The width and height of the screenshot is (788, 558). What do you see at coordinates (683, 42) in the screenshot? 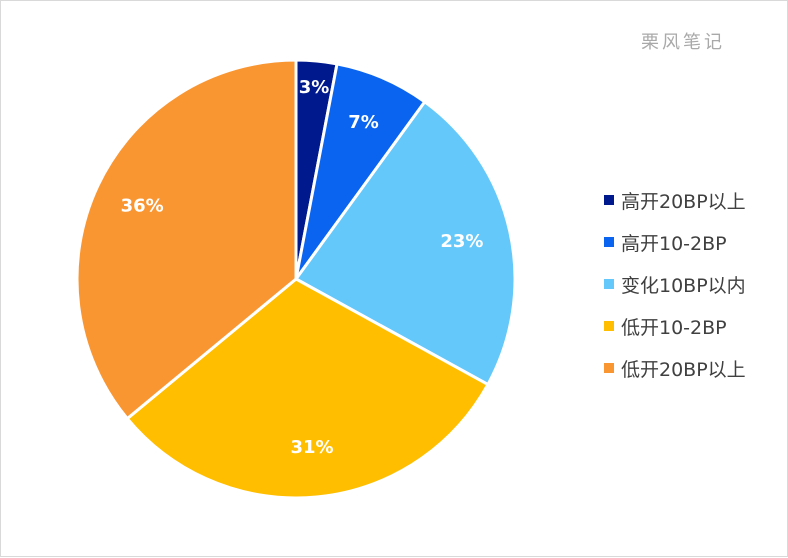
I see `watermark: 栗风笔记` at bounding box center [683, 42].